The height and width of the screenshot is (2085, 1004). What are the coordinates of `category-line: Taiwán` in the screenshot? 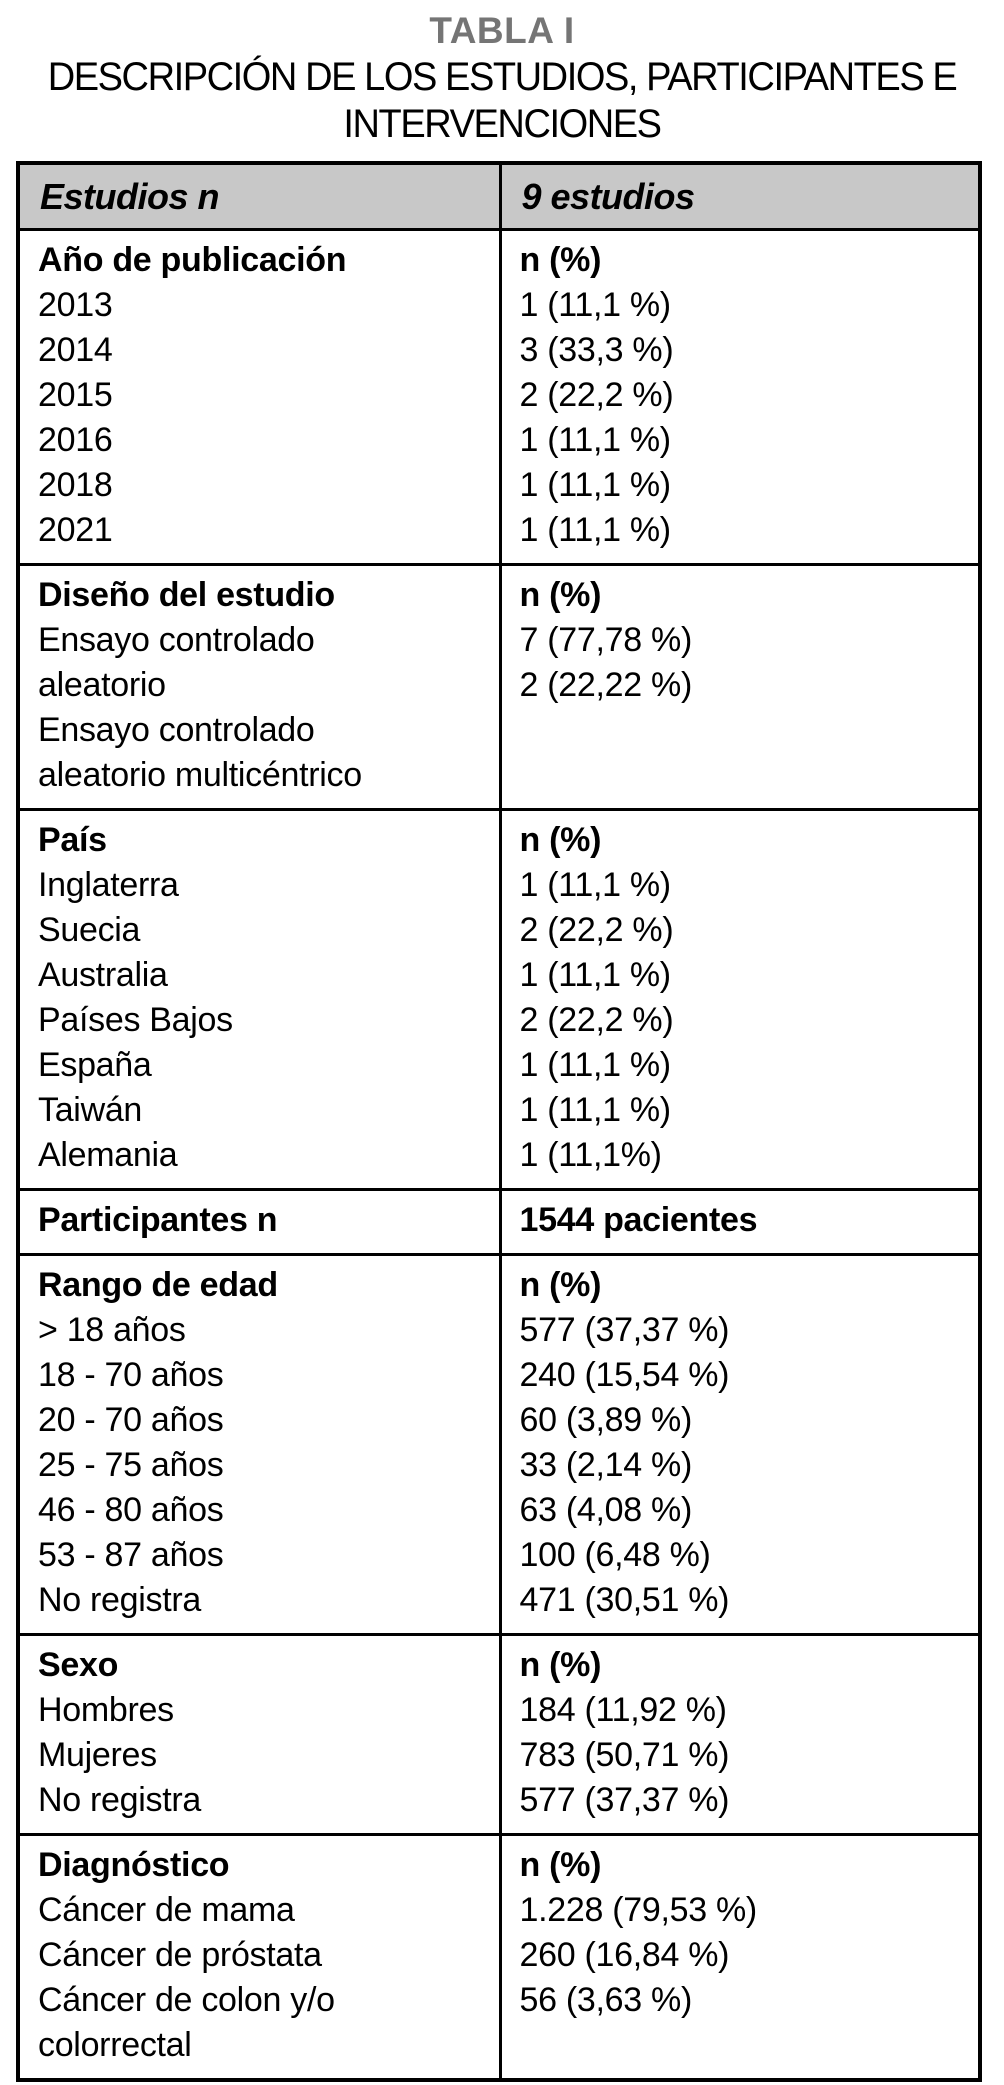 It's located at (90, 1109).